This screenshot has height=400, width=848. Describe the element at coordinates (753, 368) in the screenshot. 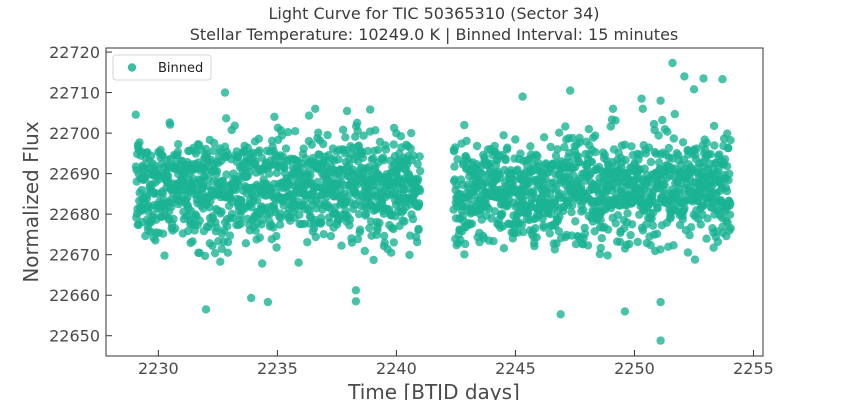

I see `x-tick-label: 2255` at that location.